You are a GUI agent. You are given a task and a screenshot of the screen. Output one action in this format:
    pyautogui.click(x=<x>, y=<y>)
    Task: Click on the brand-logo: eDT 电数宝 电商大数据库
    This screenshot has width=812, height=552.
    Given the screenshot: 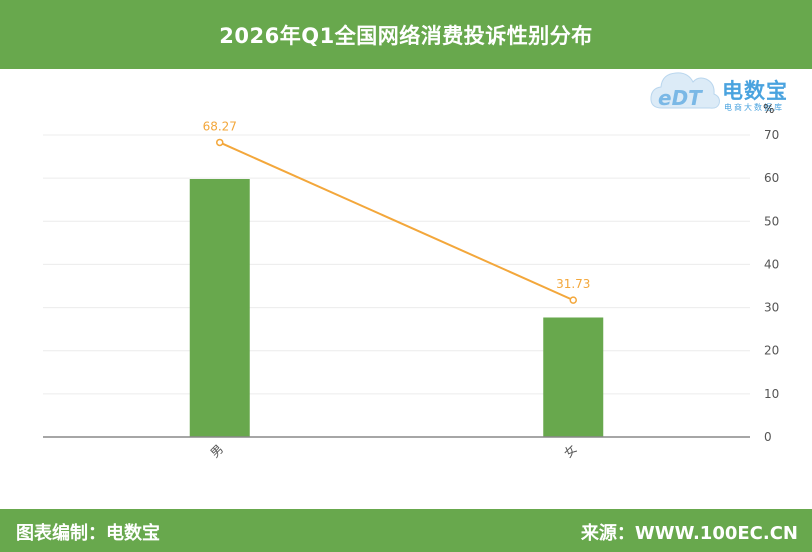 What is the action you would take?
    pyautogui.click(x=728, y=90)
    